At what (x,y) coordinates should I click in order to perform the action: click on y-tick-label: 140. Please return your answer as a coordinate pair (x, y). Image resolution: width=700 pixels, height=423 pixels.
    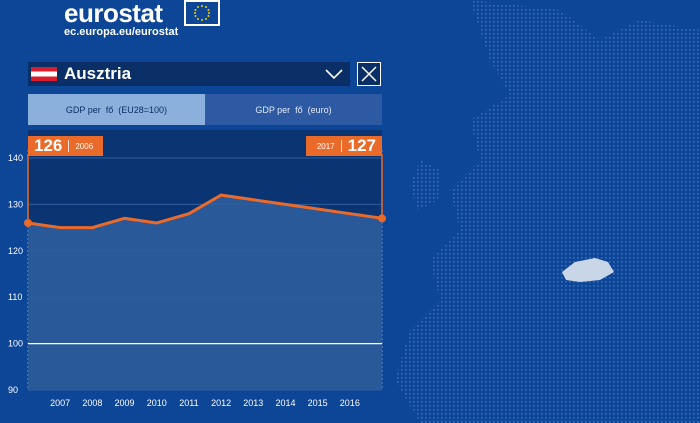
    Looking at the image, I should click on (15, 158).